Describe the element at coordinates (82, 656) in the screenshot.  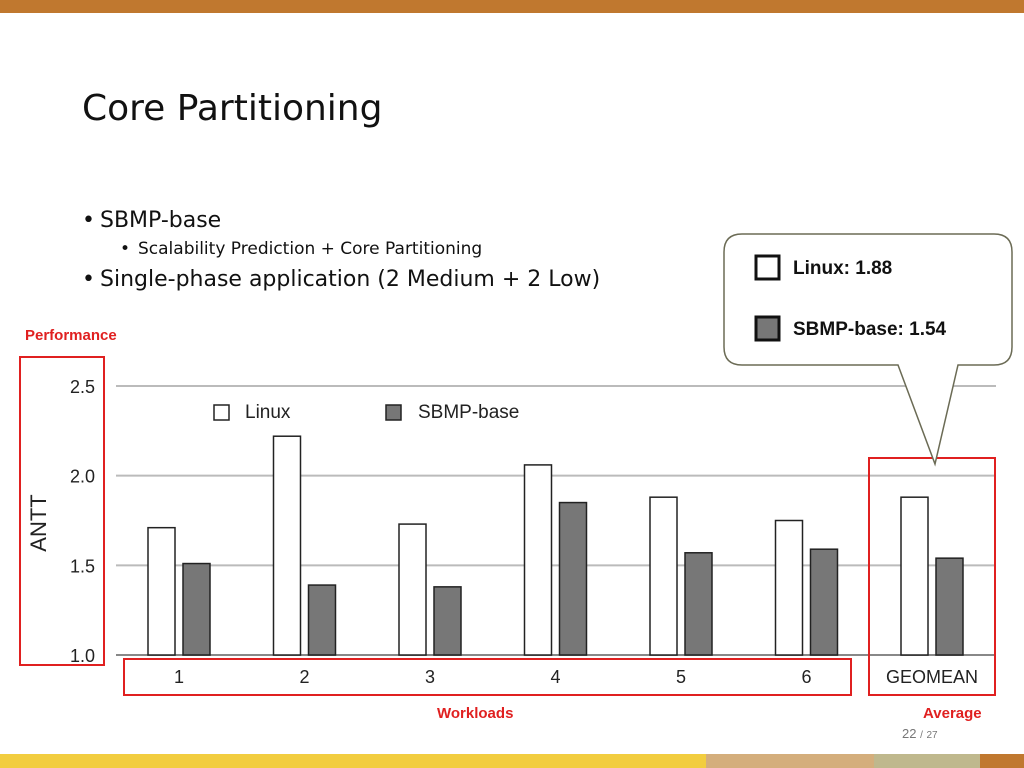
I see `y-tick-label: 1.0` at that location.